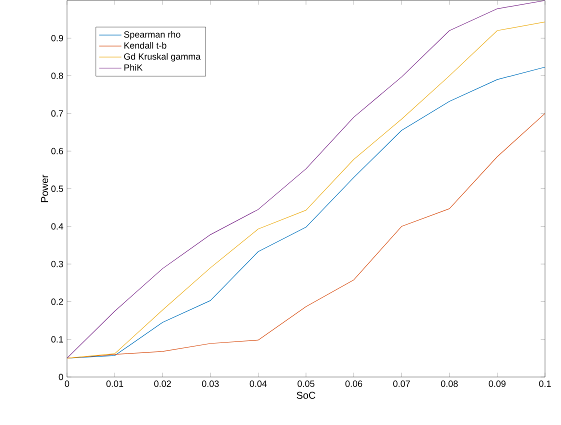  Describe the element at coordinates (210, 383) in the screenshot. I see `x-tick-label: 0.03` at that location.